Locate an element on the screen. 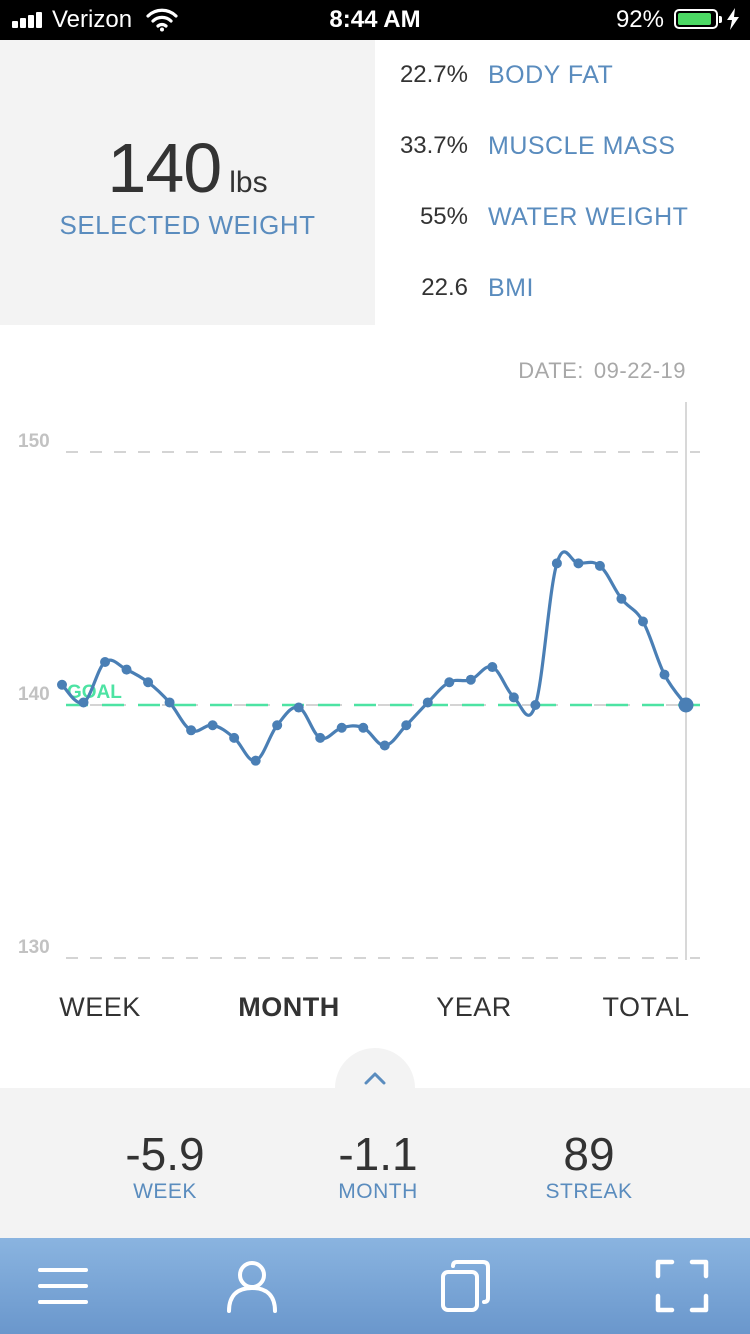 The height and width of the screenshot is (1334, 750). metric-water-weight: 55% WATER WEIGHT is located at coordinates (562, 217).